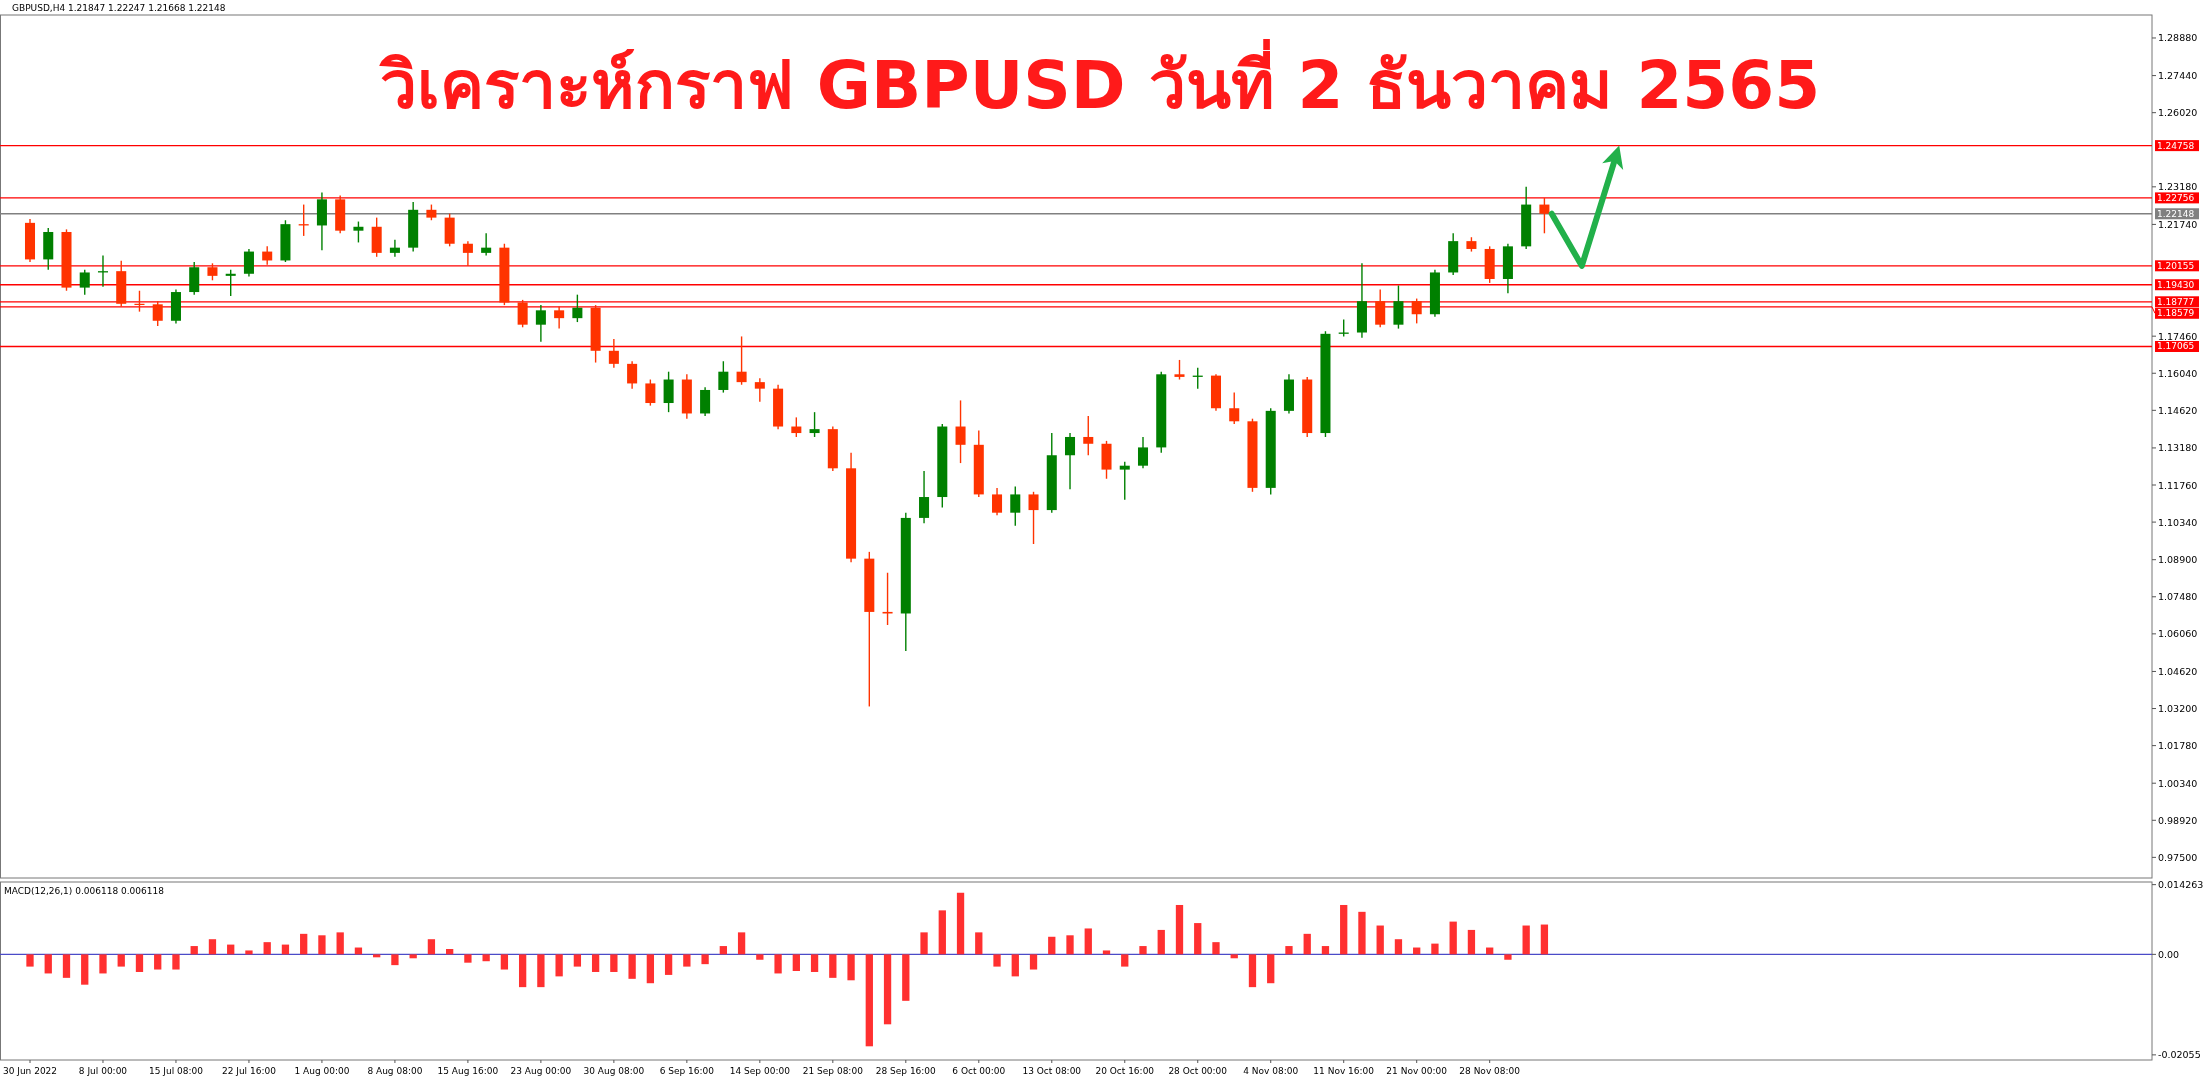 This screenshot has height=1080, width=2209. What do you see at coordinates (2178, 76) in the screenshot?
I see `y-tick-label: 1.27440` at bounding box center [2178, 76].